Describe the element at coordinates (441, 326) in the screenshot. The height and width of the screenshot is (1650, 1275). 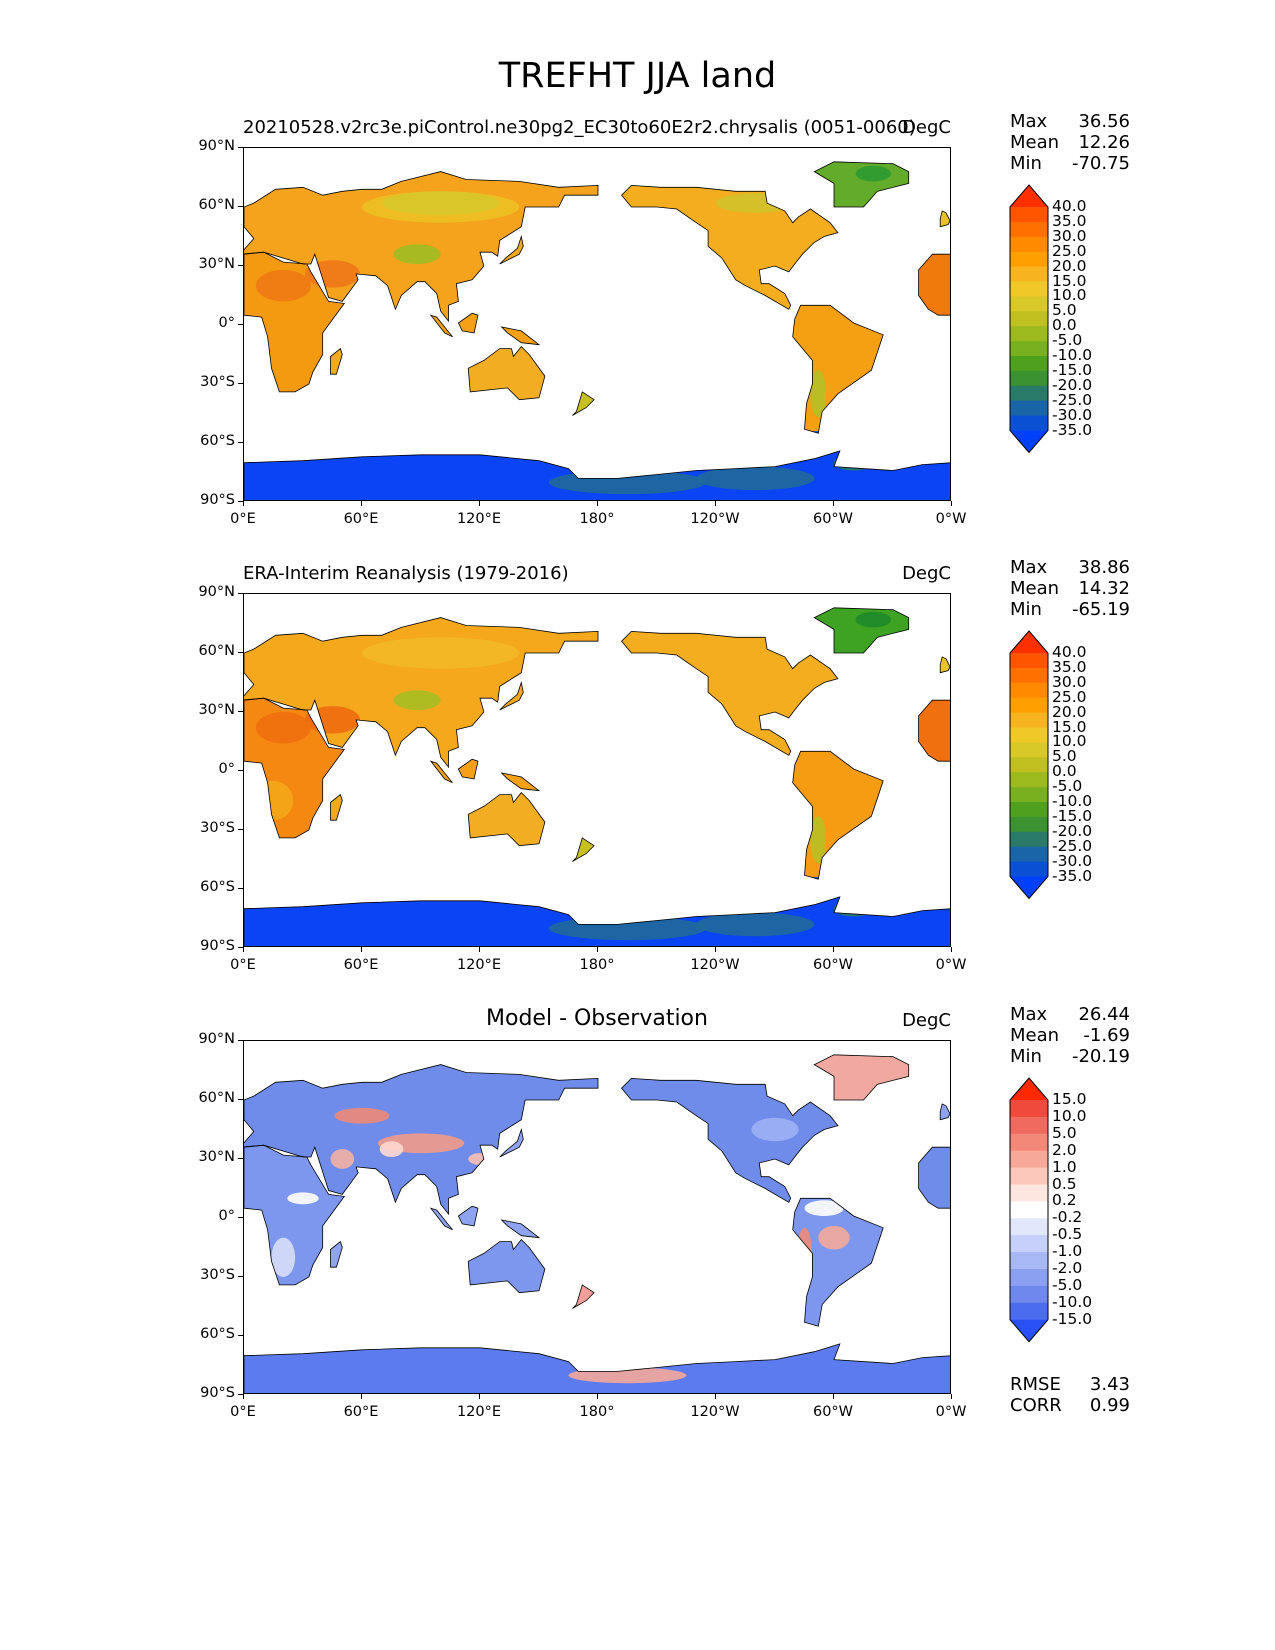
I see `coastline-sumatra` at that location.